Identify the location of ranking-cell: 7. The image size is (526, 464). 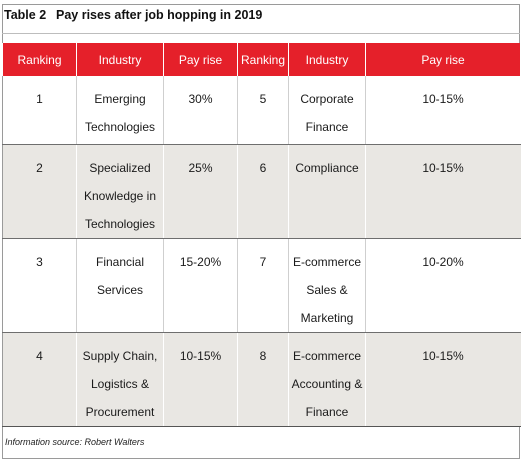
(263, 285).